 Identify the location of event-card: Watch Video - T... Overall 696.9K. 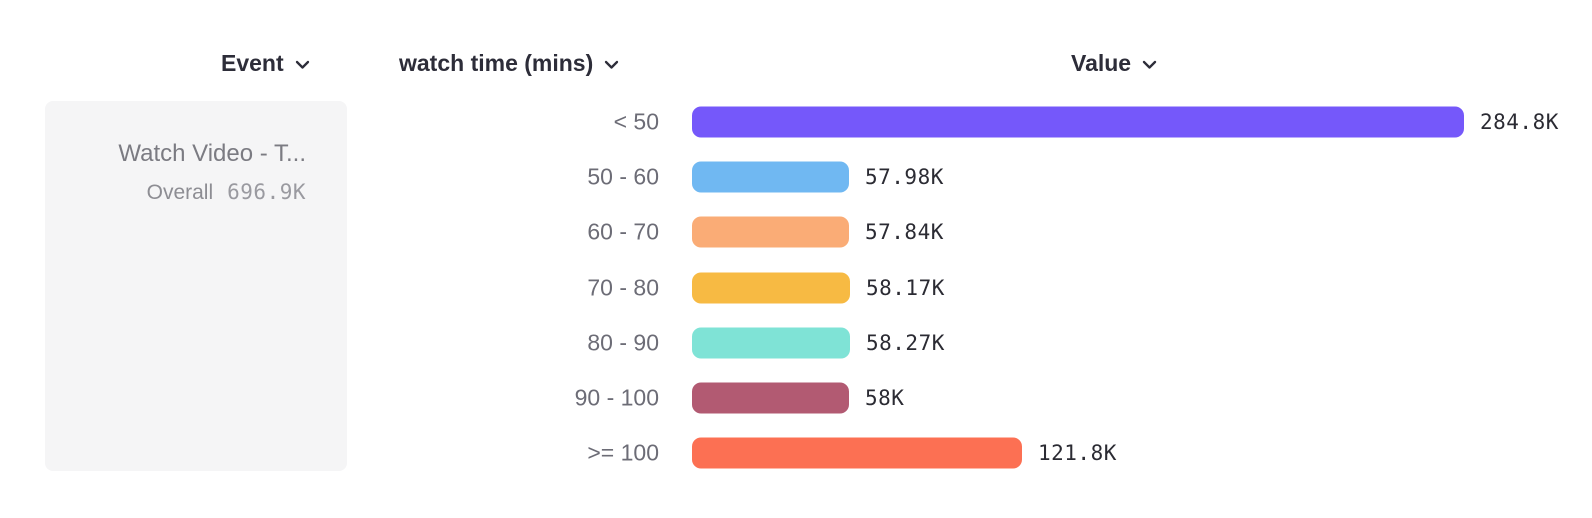
(196, 286).